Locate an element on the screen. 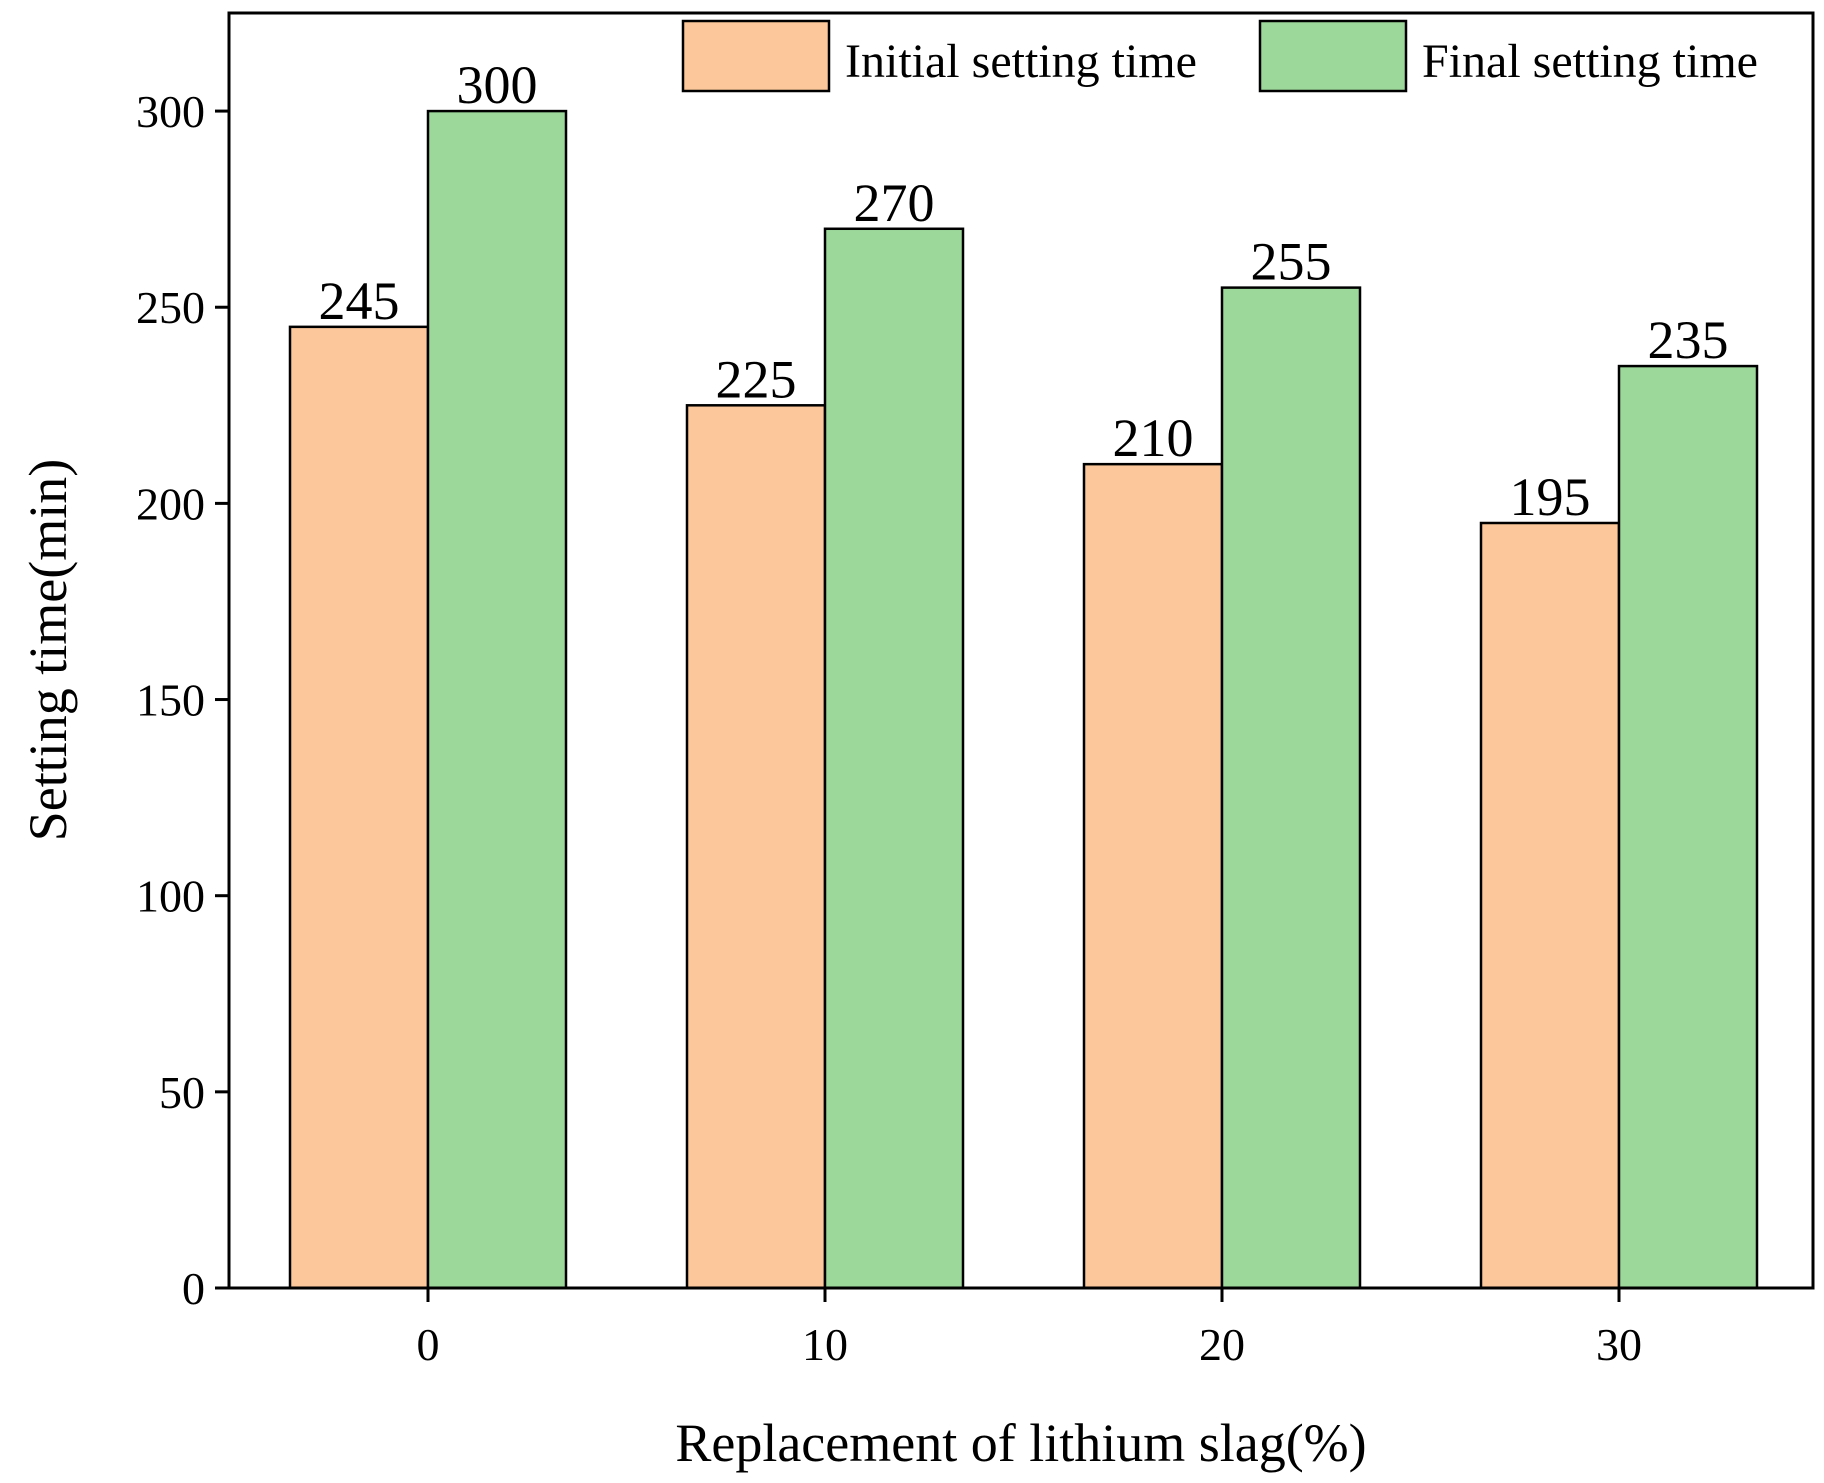 The width and height of the screenshot is (1824, 1483). legend-swatch-final is located at coordinates (1333, 56).